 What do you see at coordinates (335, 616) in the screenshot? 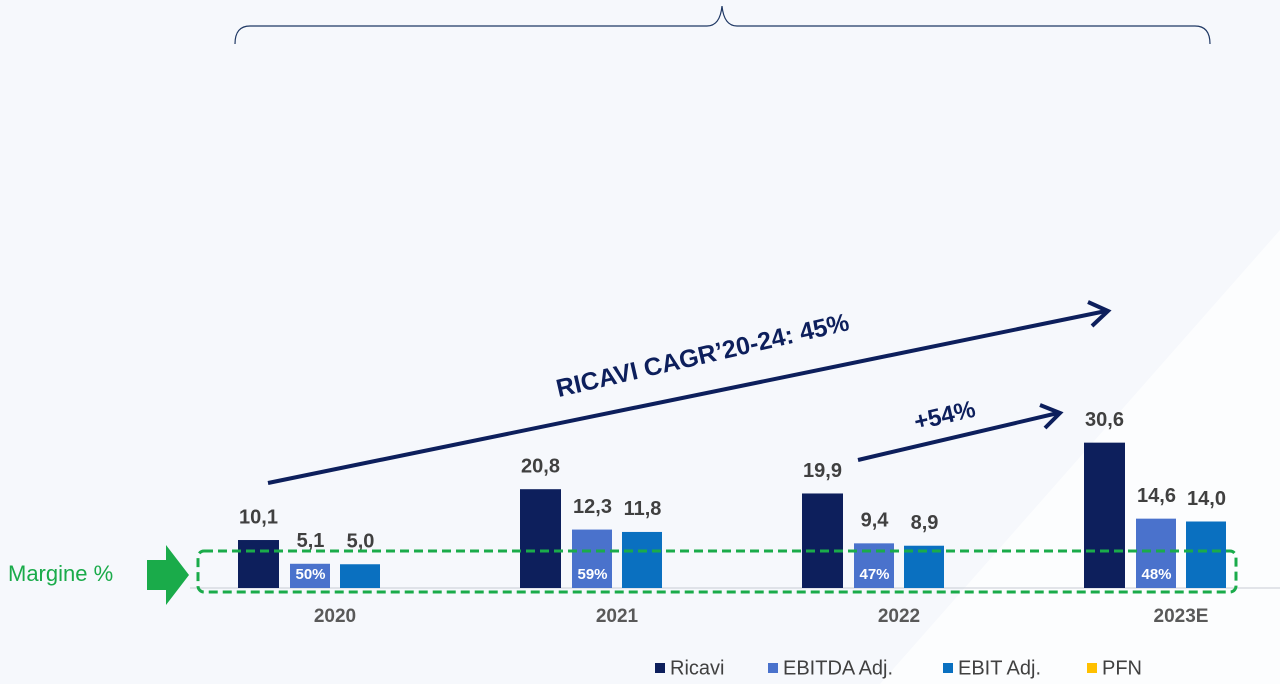
I see `x-tick-label: 2020` at bounding box center [335, 616].